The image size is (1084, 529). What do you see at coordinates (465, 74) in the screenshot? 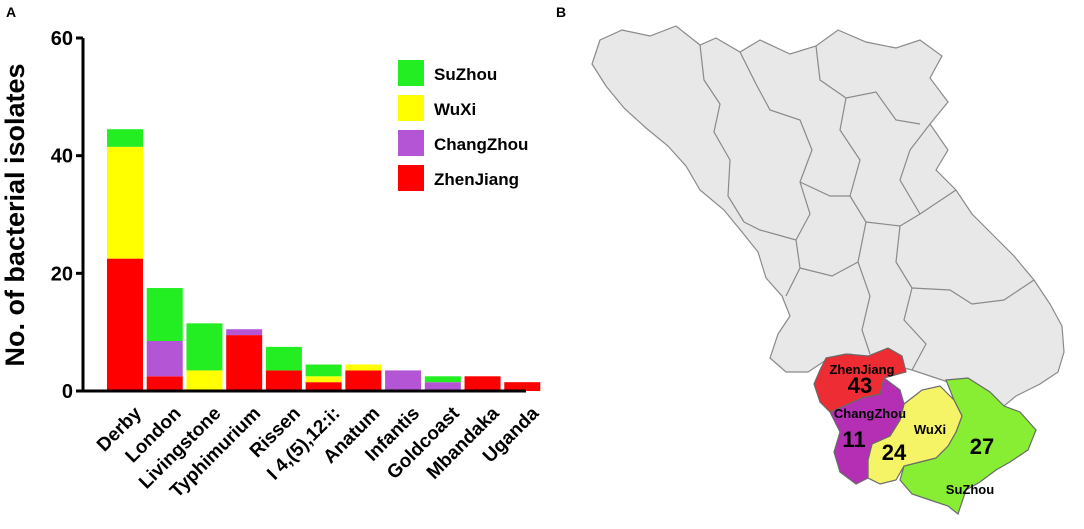
I see `legend-label-suzhou: SuZhou` at bounding box center [465, 74].